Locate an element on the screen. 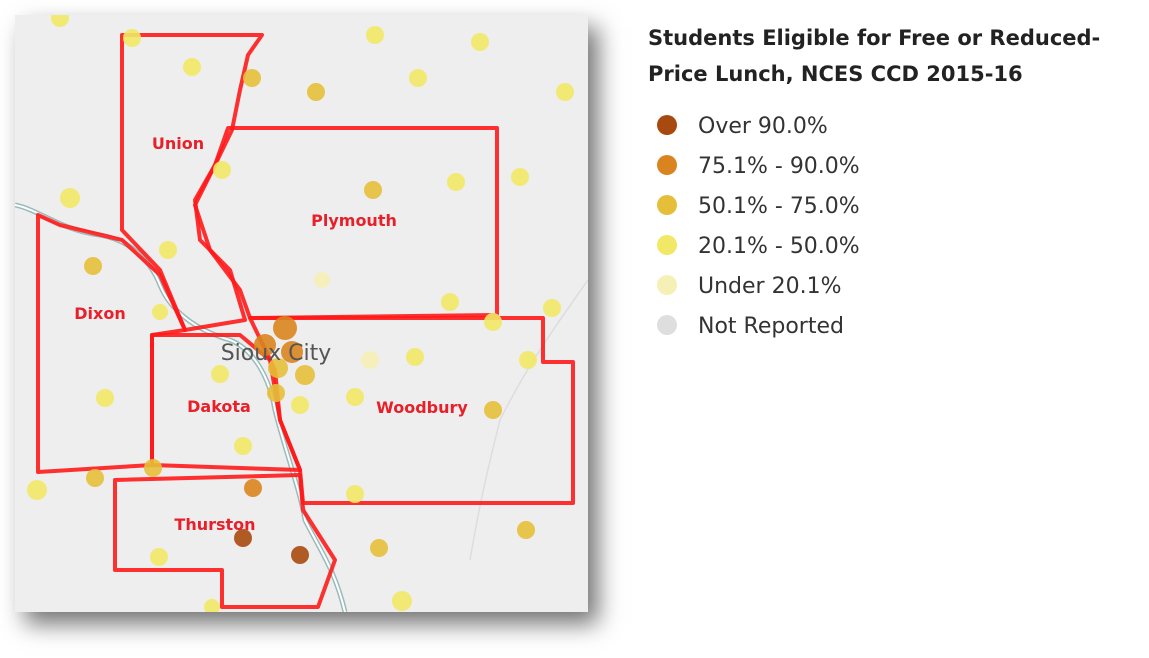 The height and width of the screenshot is (658, 1149). county-thurston is located at coordinates (225, 541).